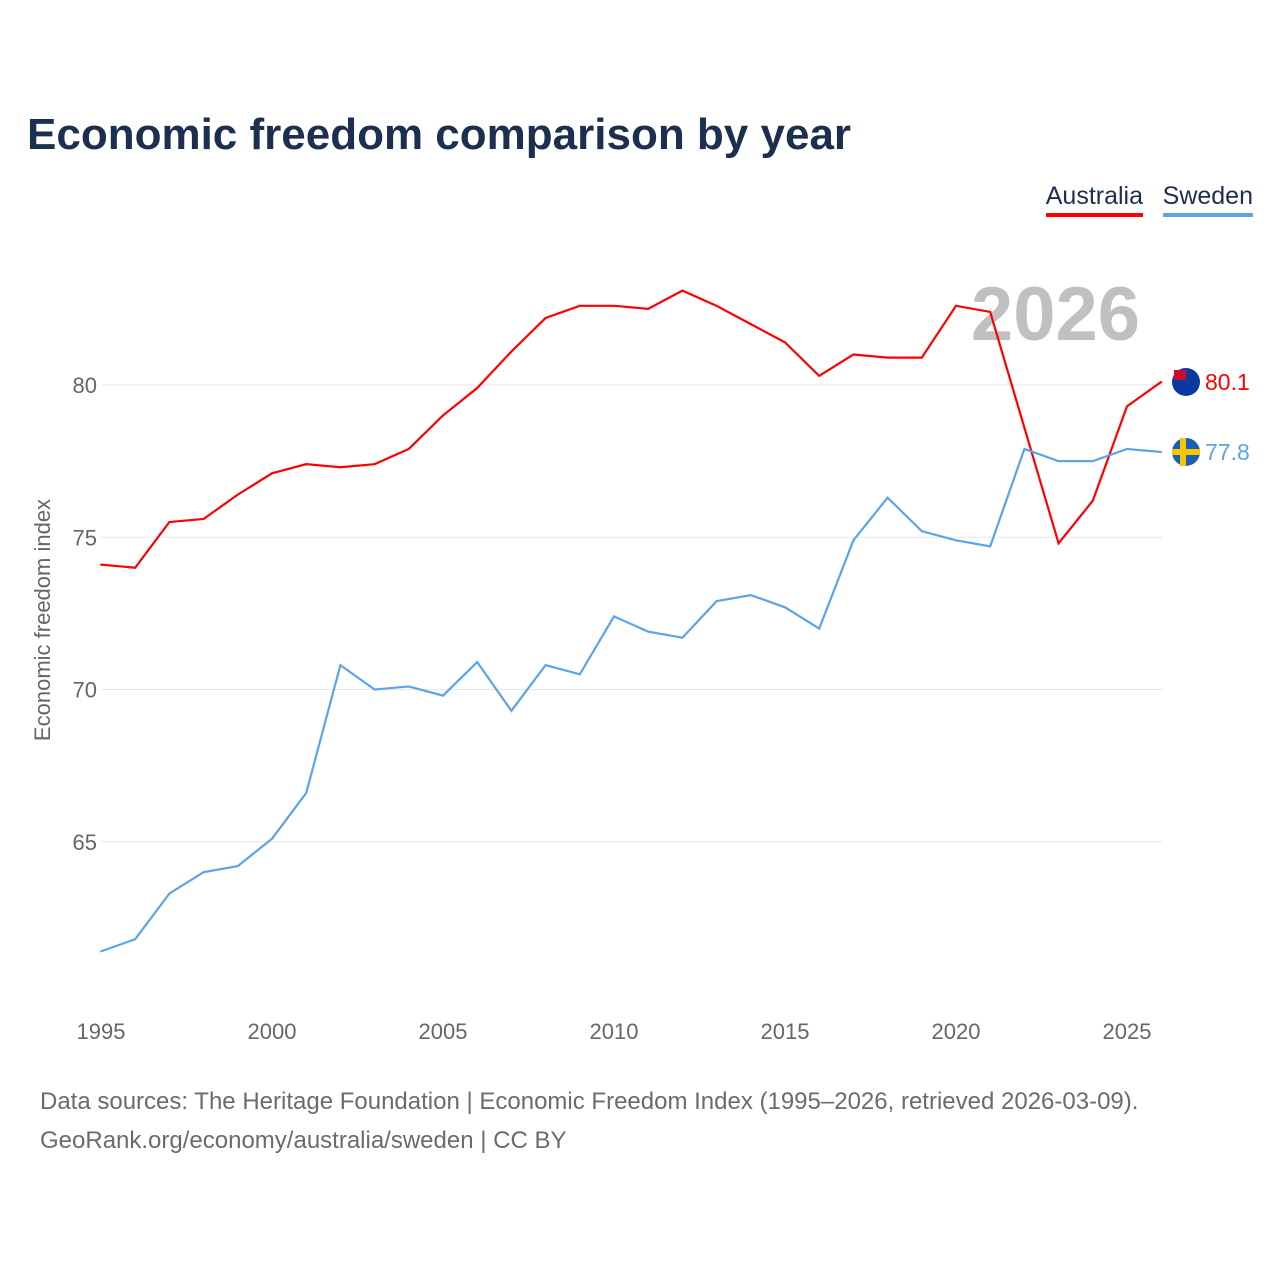  I want to click on x-tick-label: 2010, so click(614, 1031).